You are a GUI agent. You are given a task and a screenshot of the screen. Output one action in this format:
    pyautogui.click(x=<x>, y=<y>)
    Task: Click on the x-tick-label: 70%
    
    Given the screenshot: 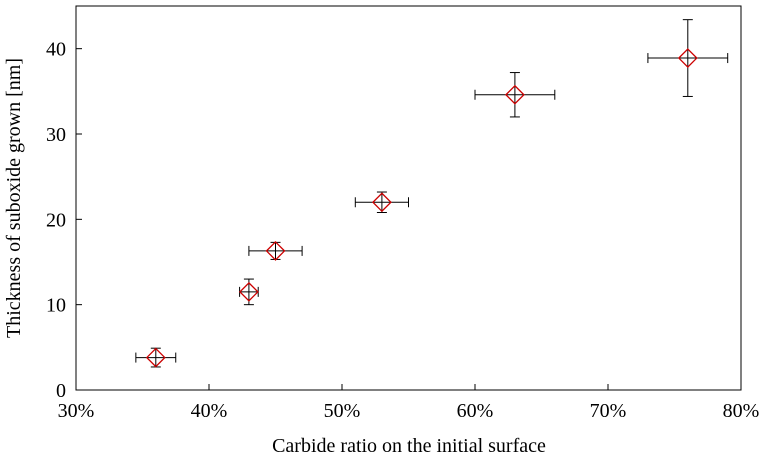 What is the action you would take?
    pyautogui.click(x=608, y=411)
    